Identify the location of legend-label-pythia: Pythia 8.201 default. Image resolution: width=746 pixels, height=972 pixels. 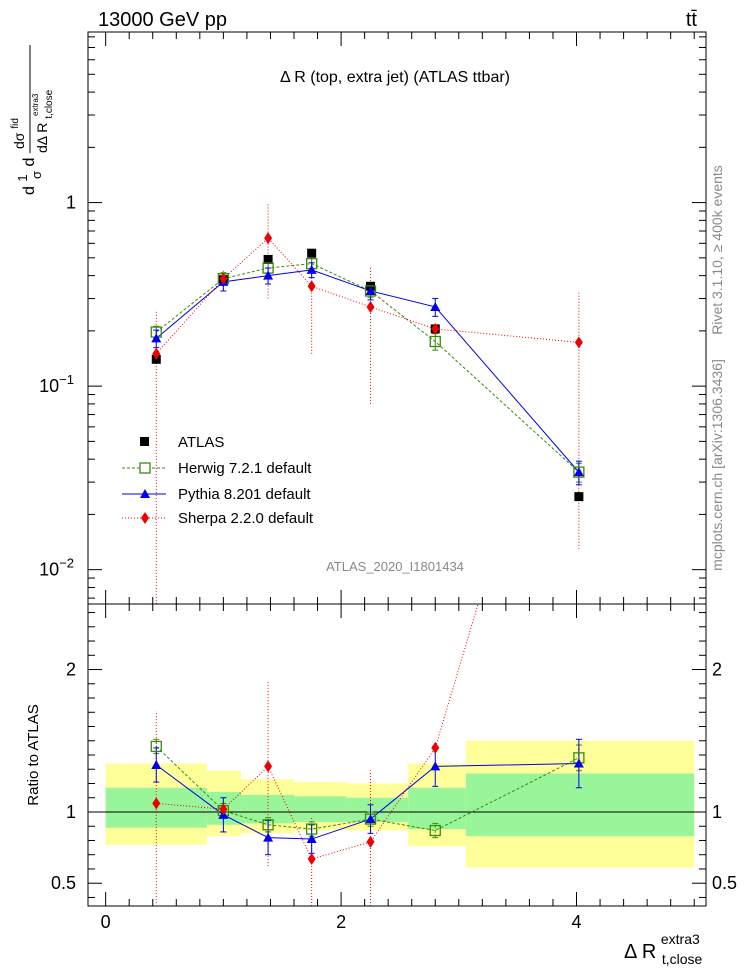
(244, 494).